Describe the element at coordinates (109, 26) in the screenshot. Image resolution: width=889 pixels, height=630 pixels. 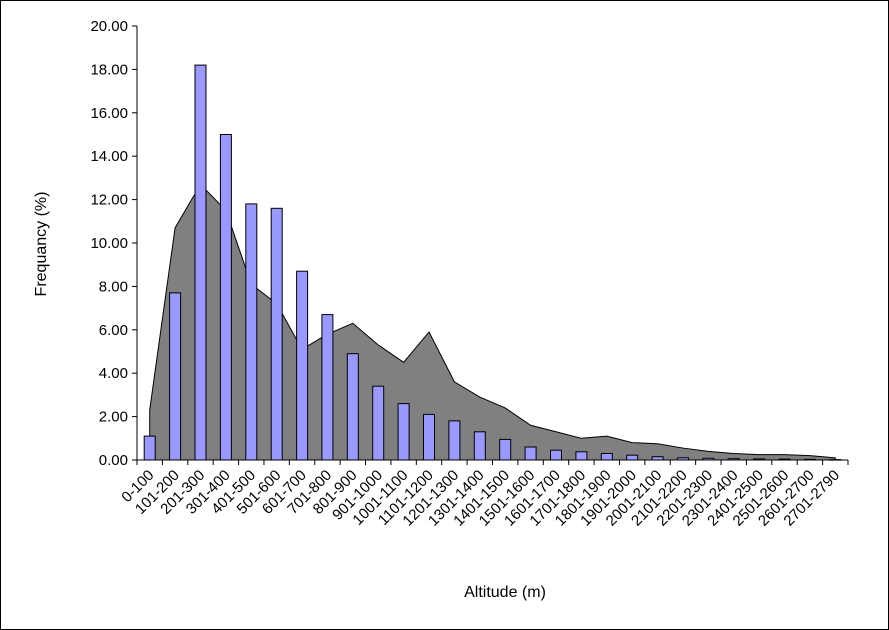
I see `y-tick-label: 20.00` at that location.